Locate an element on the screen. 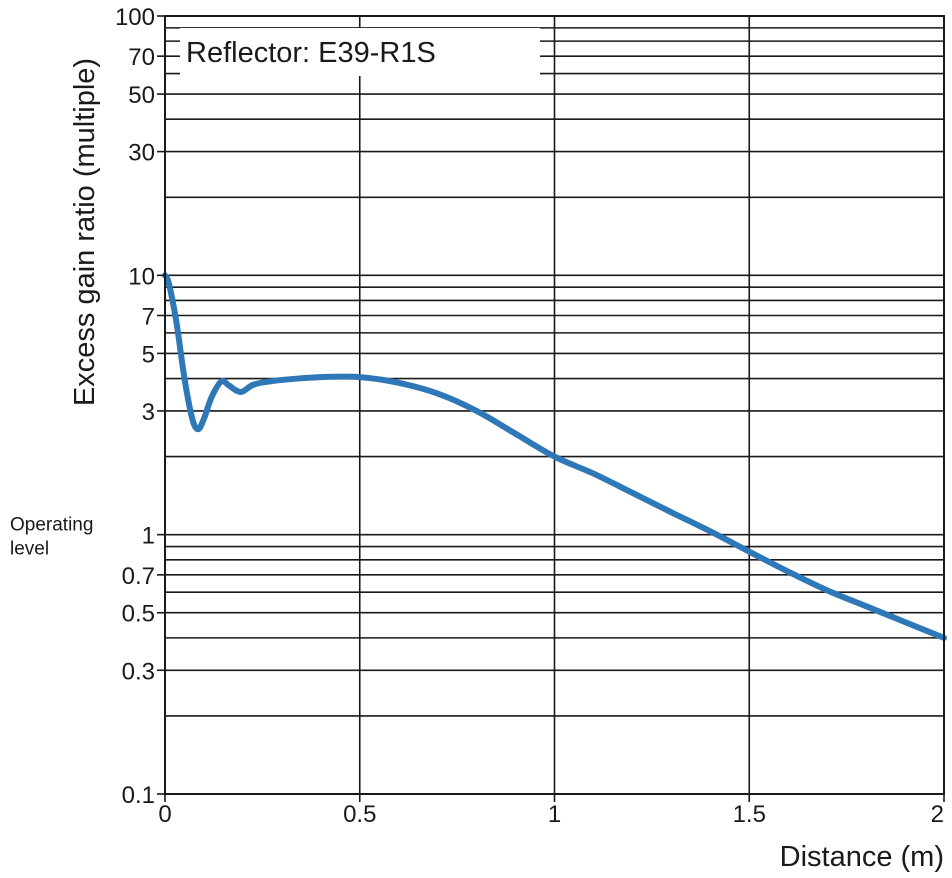  y-tick-label: 70 is located at coordinates (141, 57).